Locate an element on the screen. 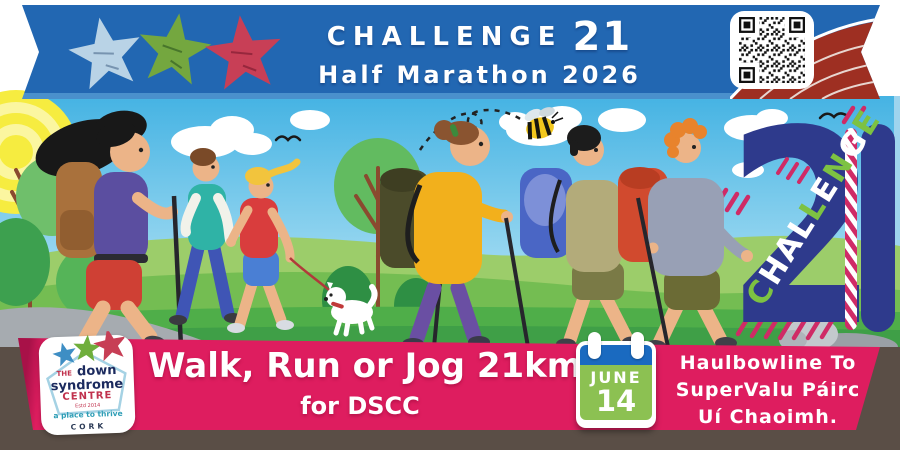 The image size is (900, 450). logo-tagline: a place to thrive is located at coordinates (88, 414).